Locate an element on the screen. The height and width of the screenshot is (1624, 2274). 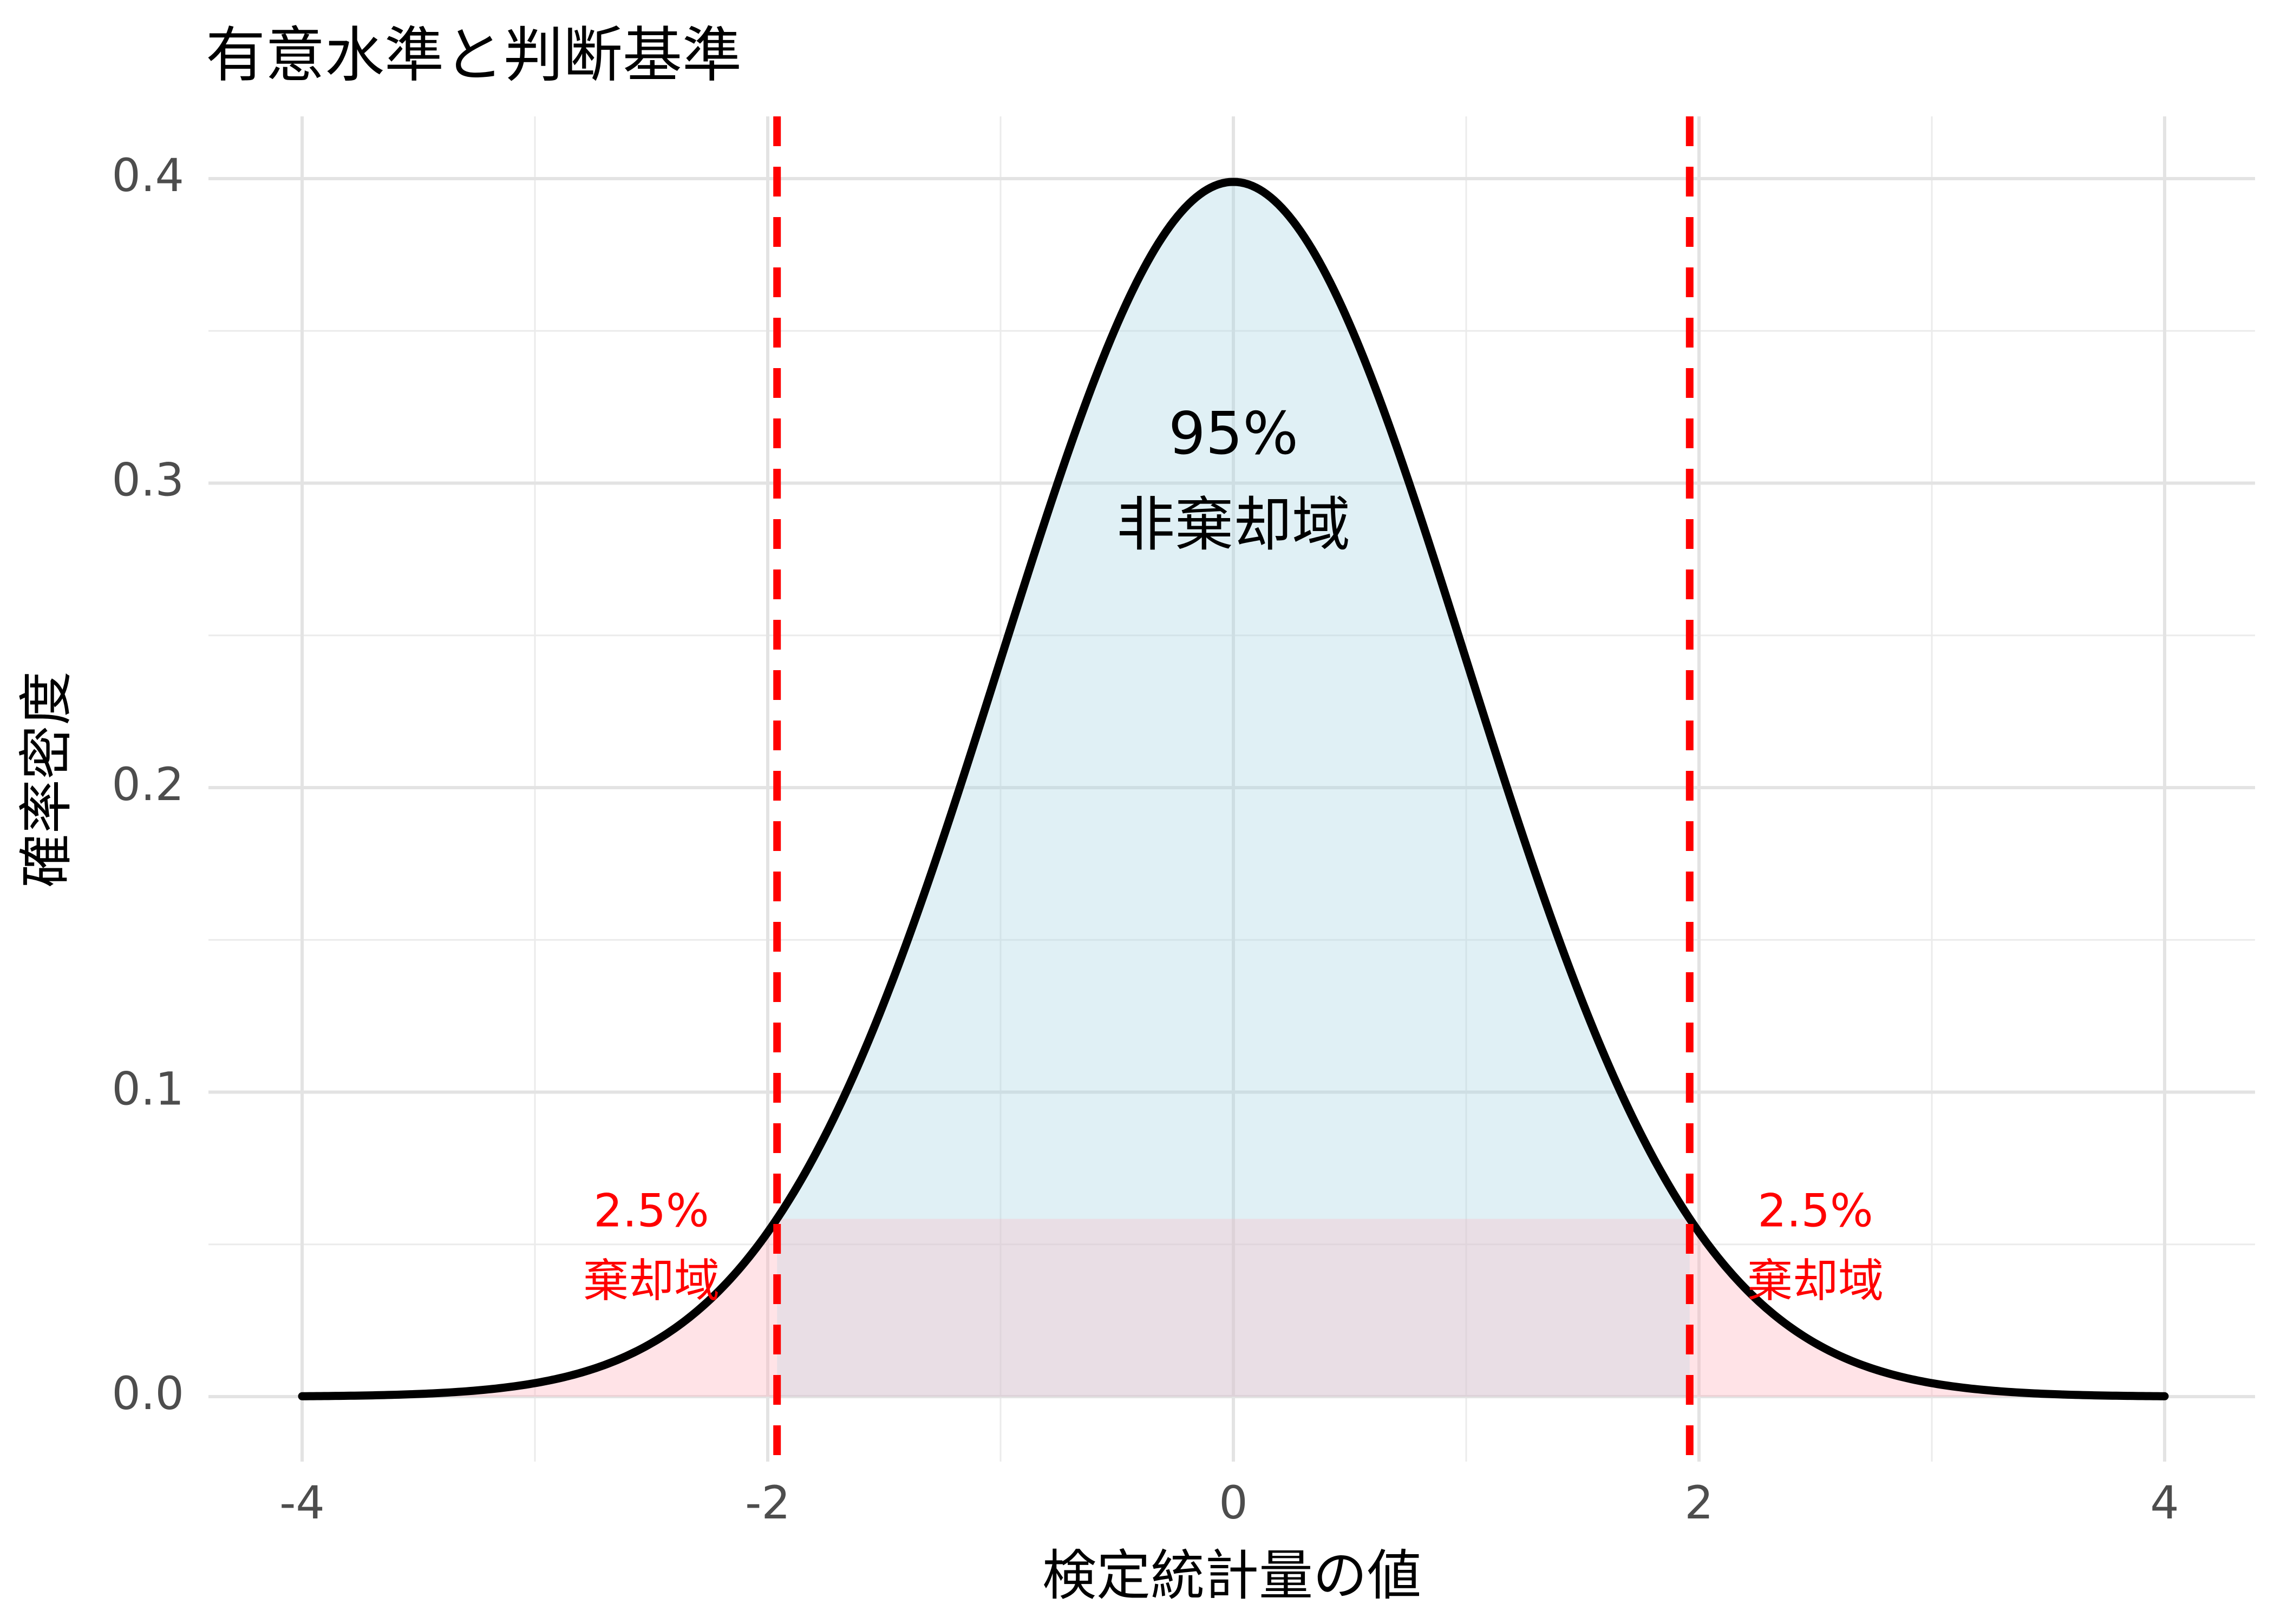
x-tick-label: -2 is located at coordinates (768, 1502).